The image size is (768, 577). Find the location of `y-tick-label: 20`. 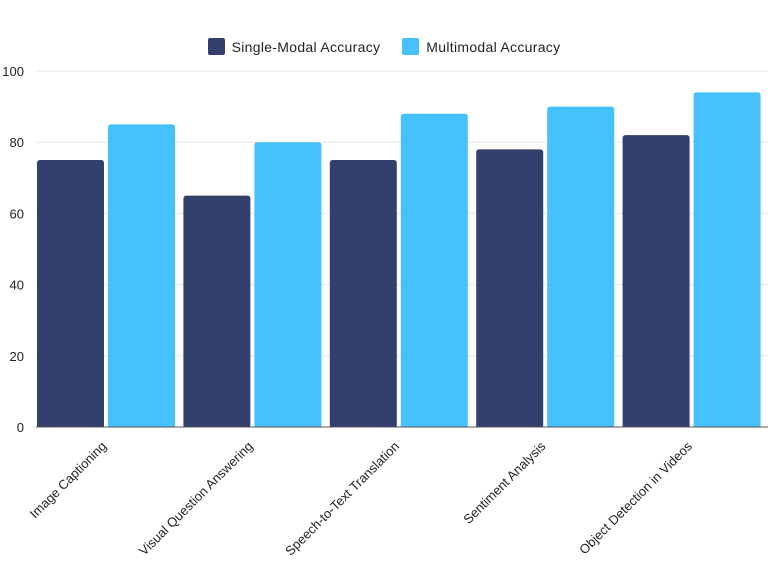

y-tick-label: 20 is located at coordinates (17, 356).